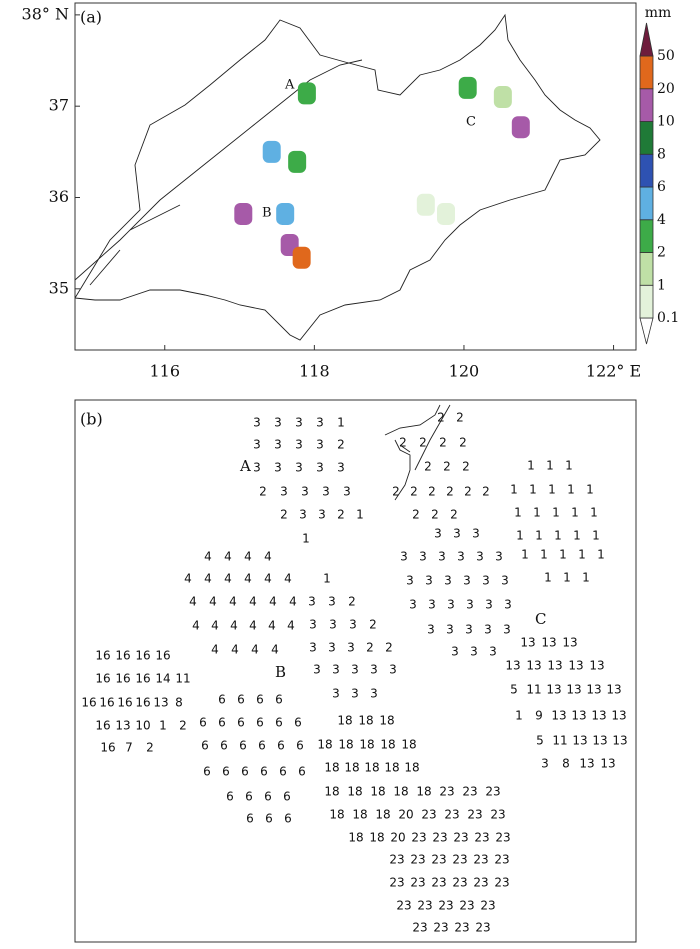  I want to click on point-label: B, so click(267, 213).